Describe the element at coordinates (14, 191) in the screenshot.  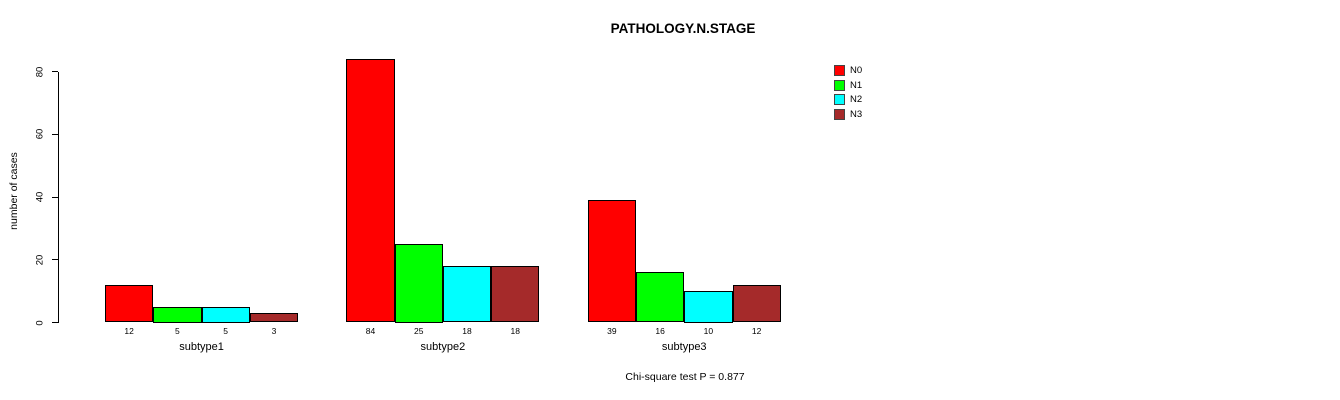
I see `y-axis-label: number of cases` at that location.